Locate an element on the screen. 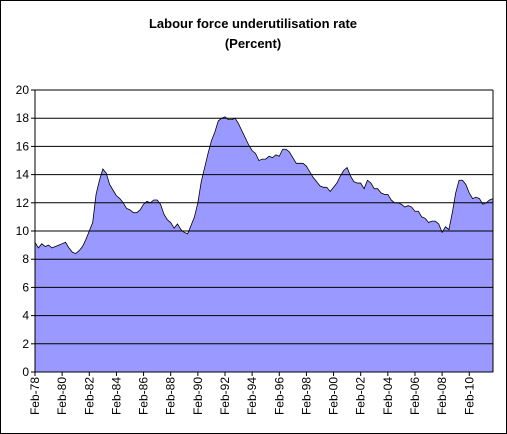  x-tick-label: Feb-08 is located at coordinates (442, 396).